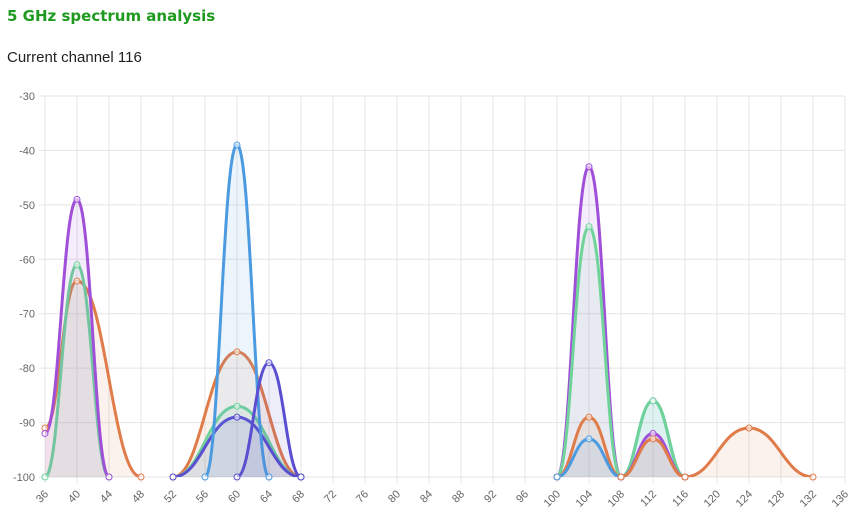  I want to click on x-tick-label: 124, so click(744, 498).